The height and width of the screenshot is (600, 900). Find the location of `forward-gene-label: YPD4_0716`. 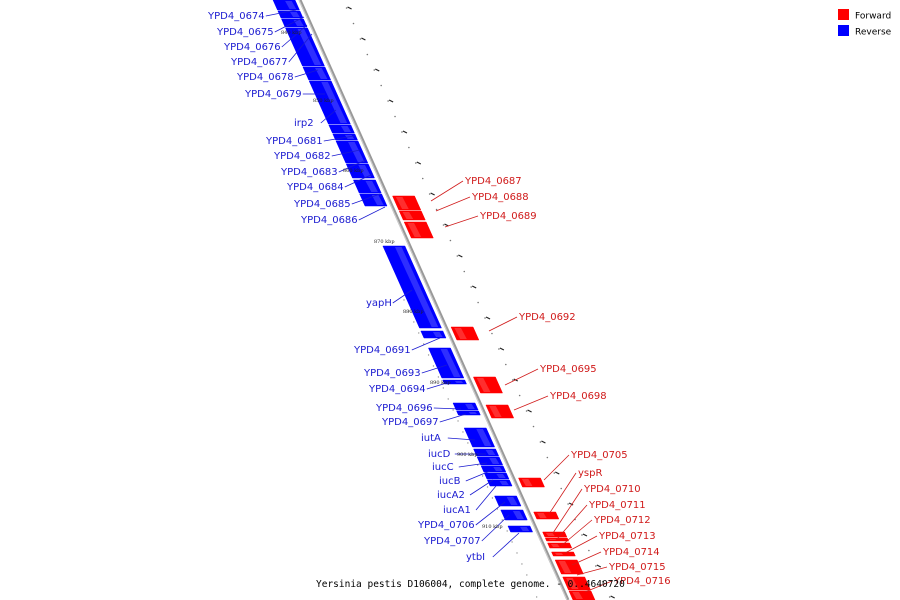

forward-gene-label: YPD4_0716 is located at coordinates (642, 581).